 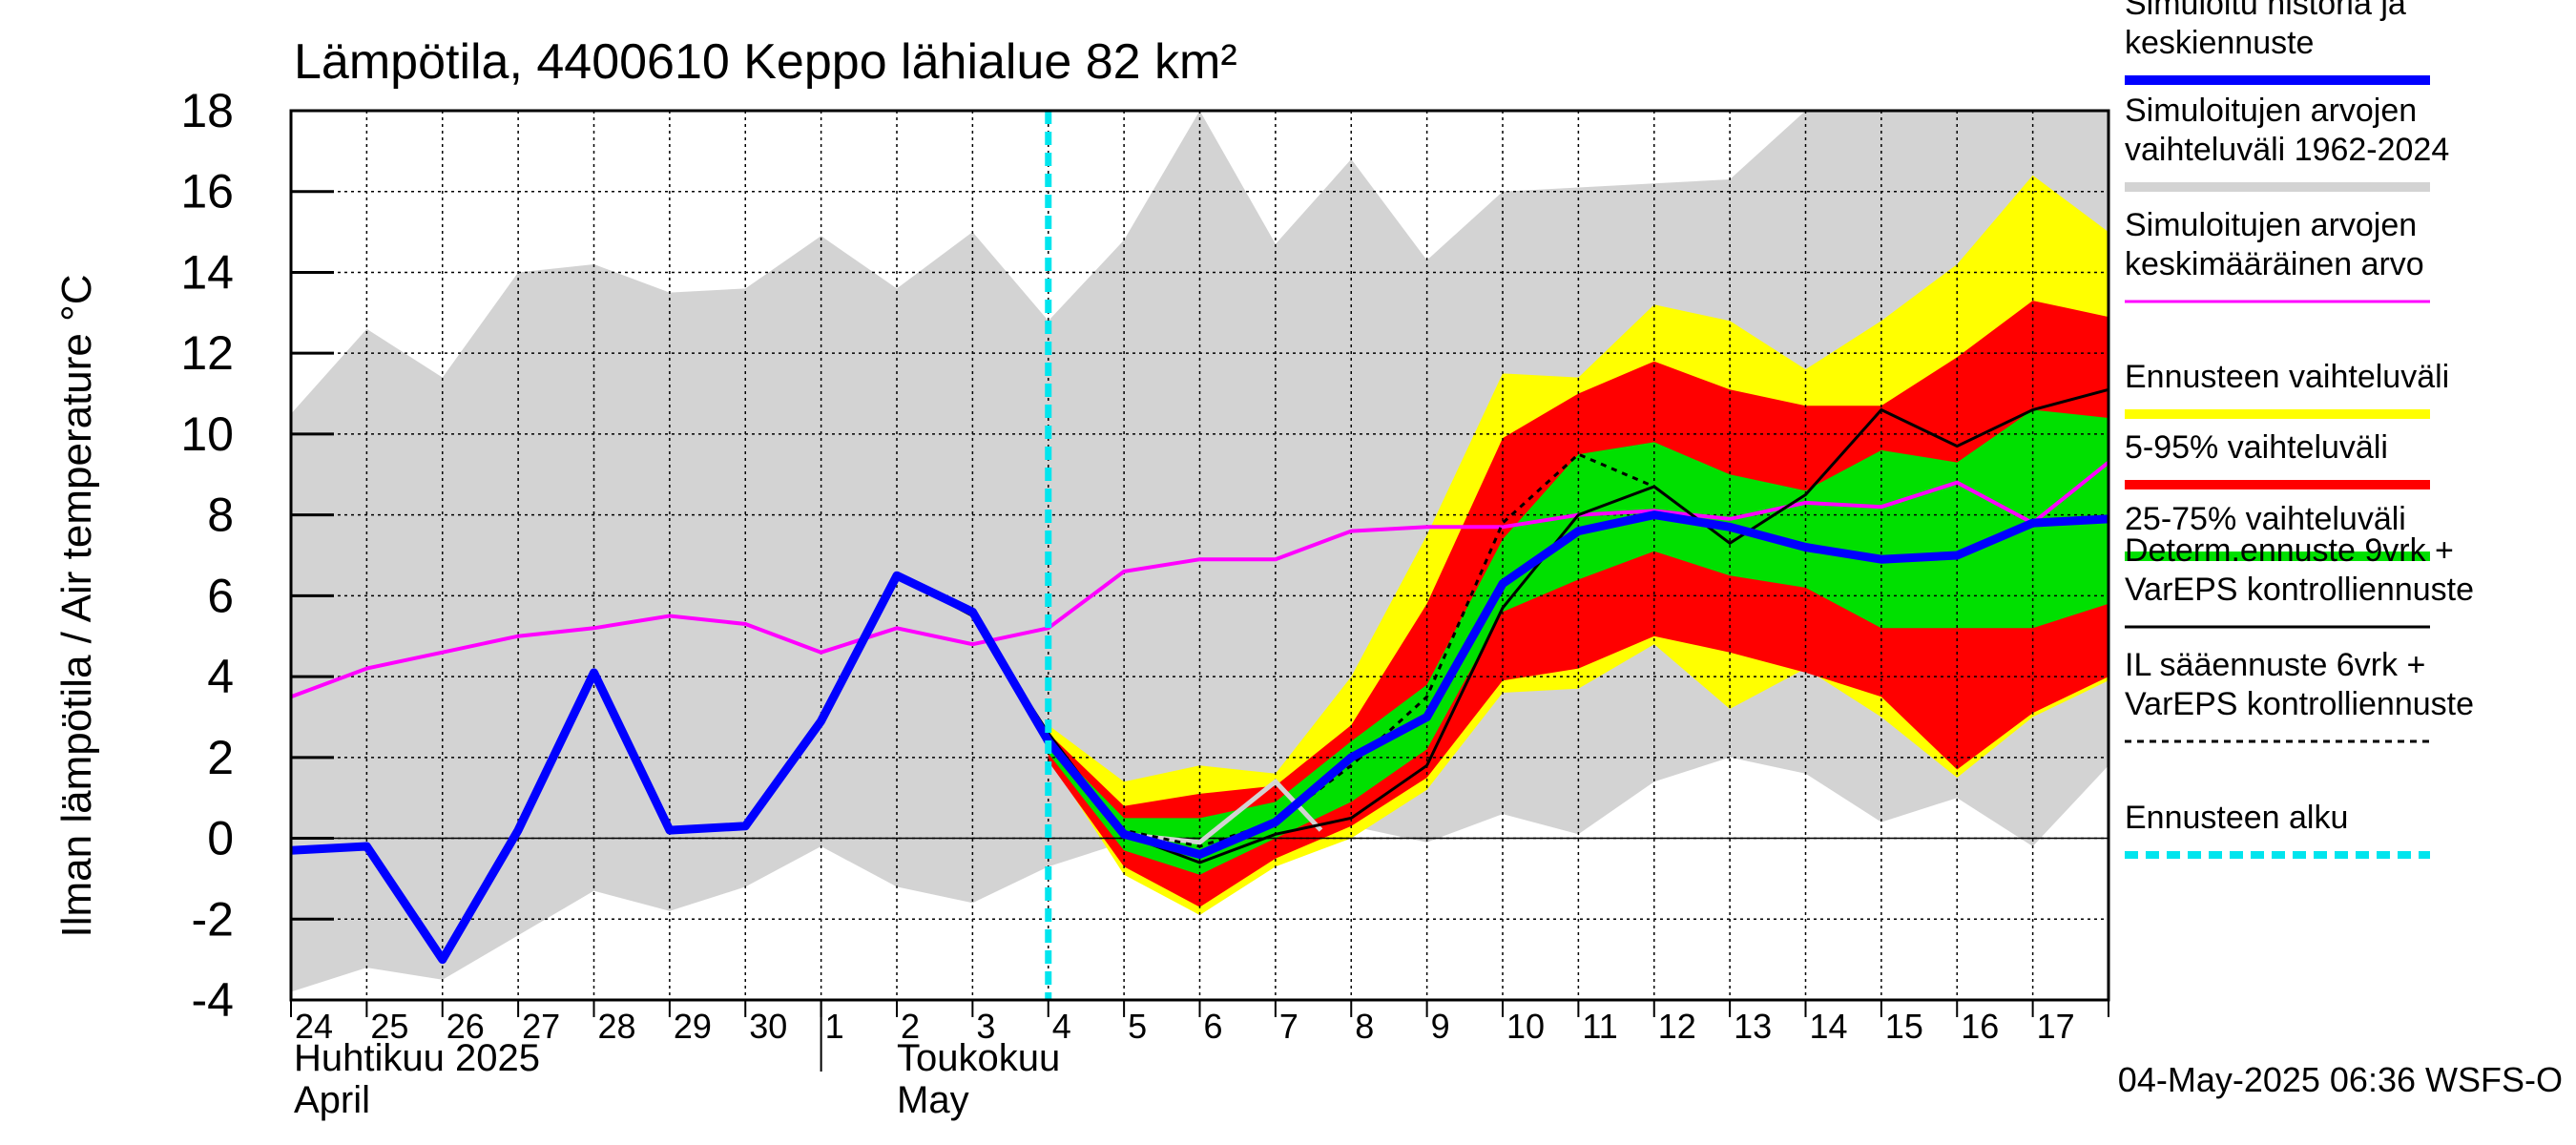 What do you see at coordinates (1440, 1026) in the screenshot?
I see `x-tick-label: 9` at bounding box center [1440, 1026].